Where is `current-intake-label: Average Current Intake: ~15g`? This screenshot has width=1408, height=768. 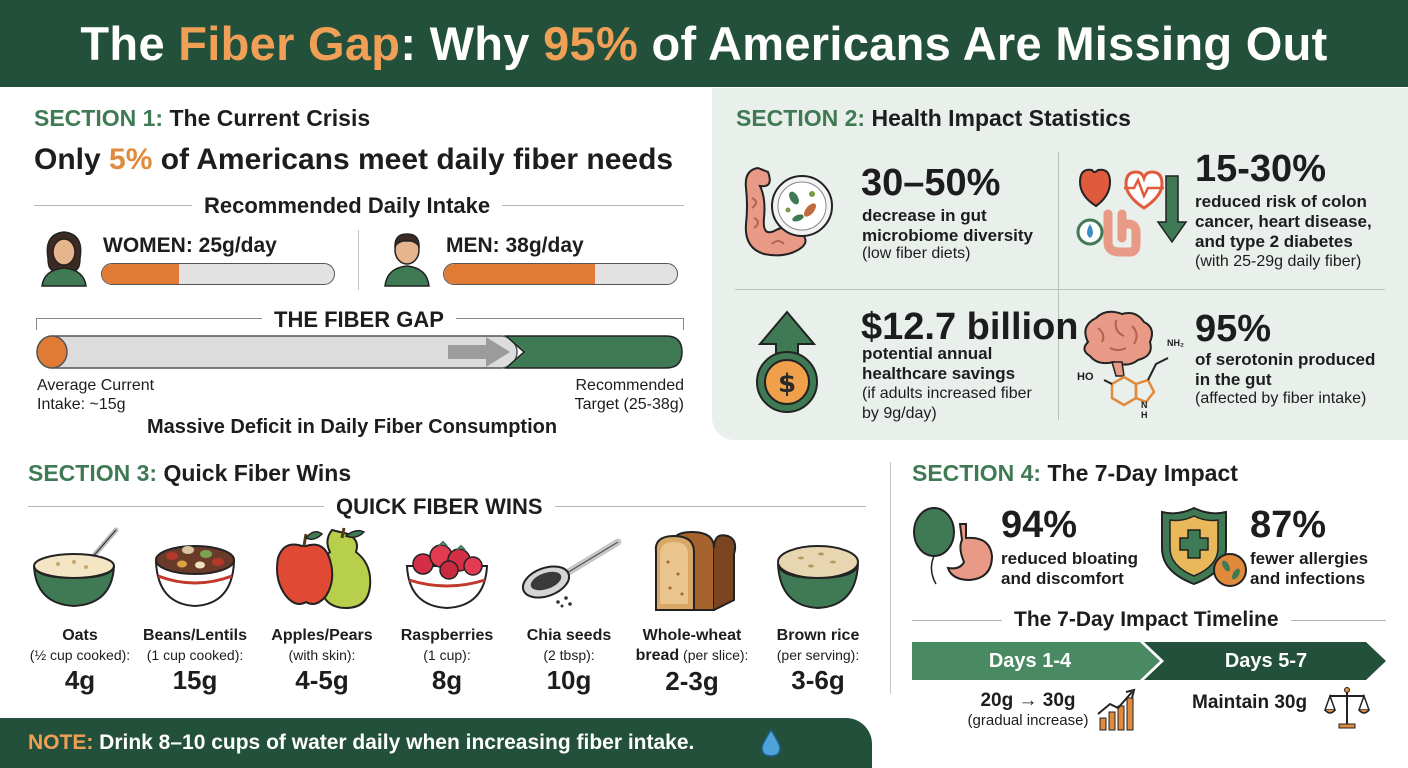 current-intake-label: Average Current Intake: ~15g is located at coordinates (96, 395).